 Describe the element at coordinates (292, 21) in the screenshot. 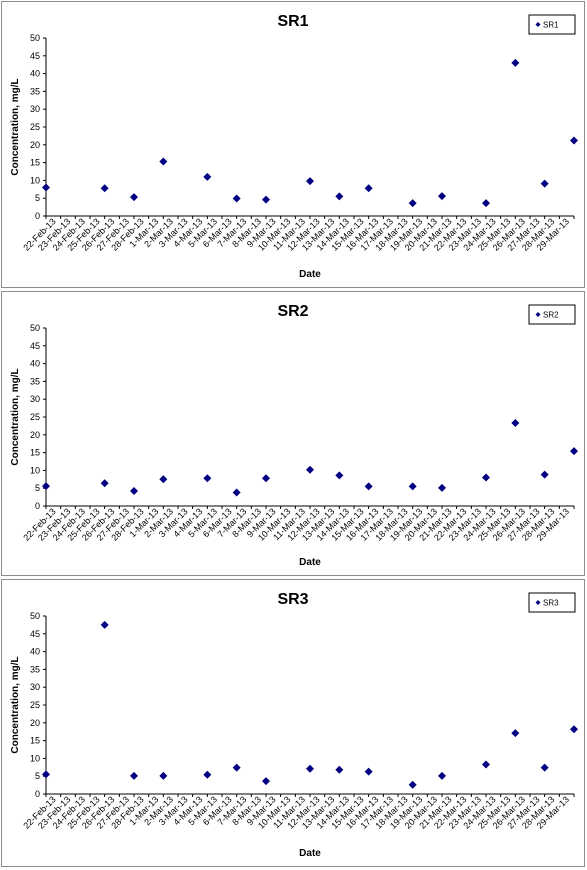

I see `chart-title: SR1` at that location.